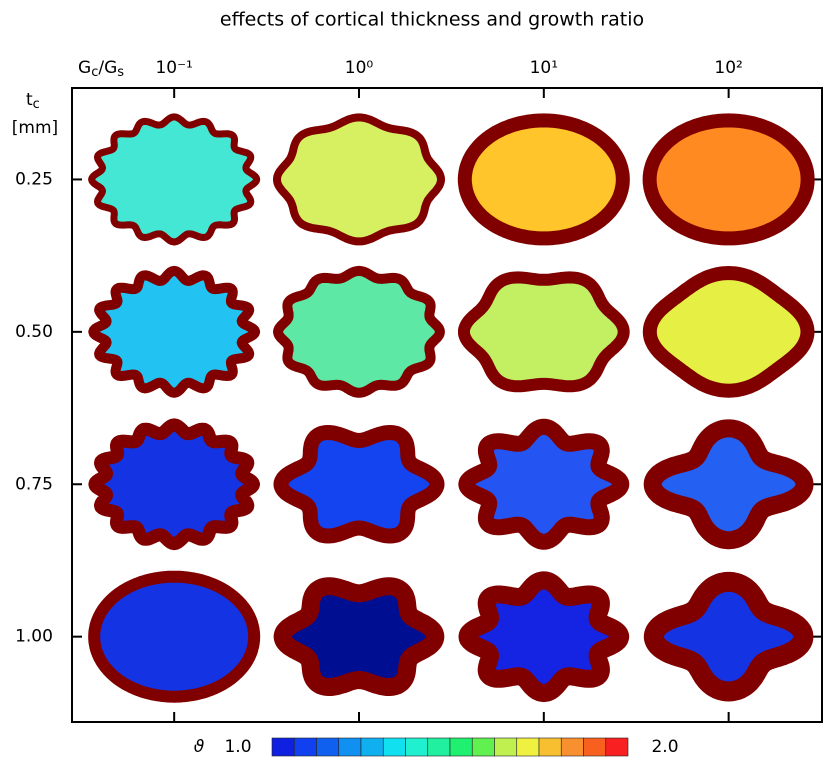  Describe the element at coordinates (84, 68) in the screenshot. I see `label-part: G` at that location.